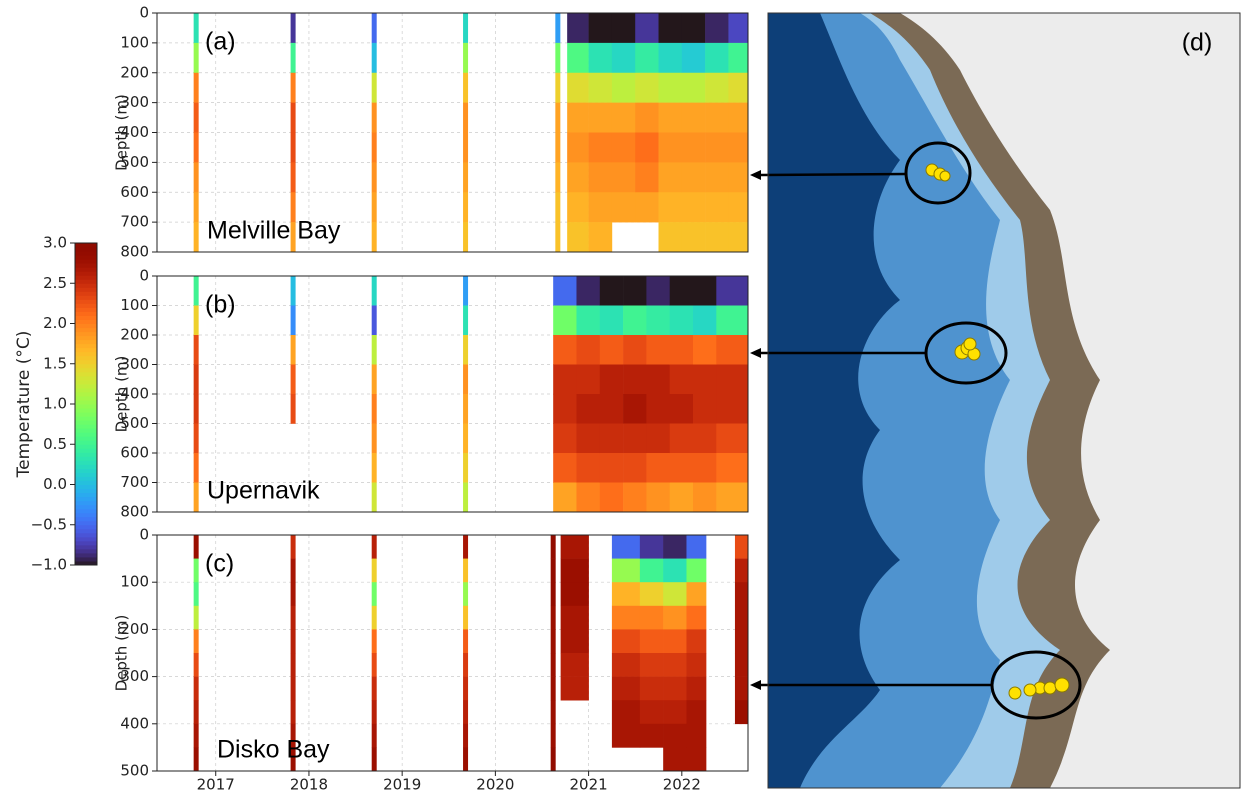  Describe the element at coordinates (144, 13) in the screenshot. I see `y-tick-label: 0` at that location.